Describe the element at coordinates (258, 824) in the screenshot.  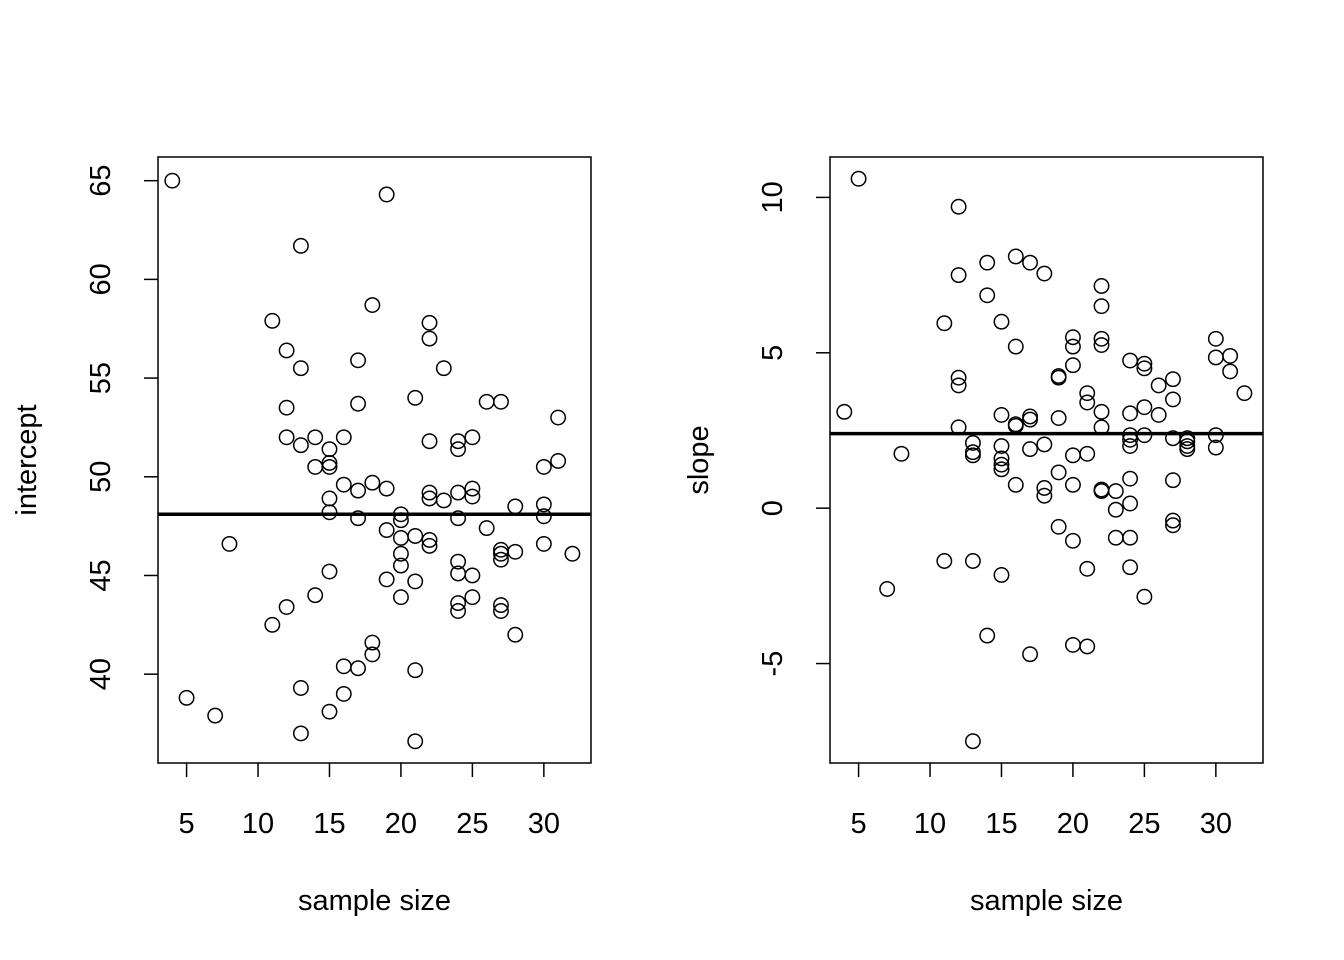
I see `x-tick-label-intercept: 10` at that location.